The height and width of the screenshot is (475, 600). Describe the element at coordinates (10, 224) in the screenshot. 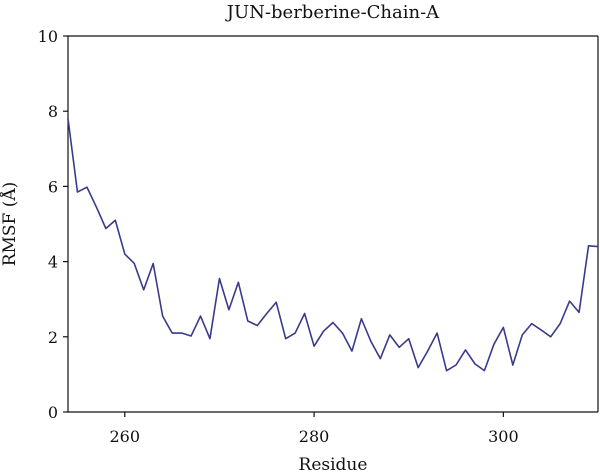

I see `y-axis-label: RMSF (Å)` at that location.